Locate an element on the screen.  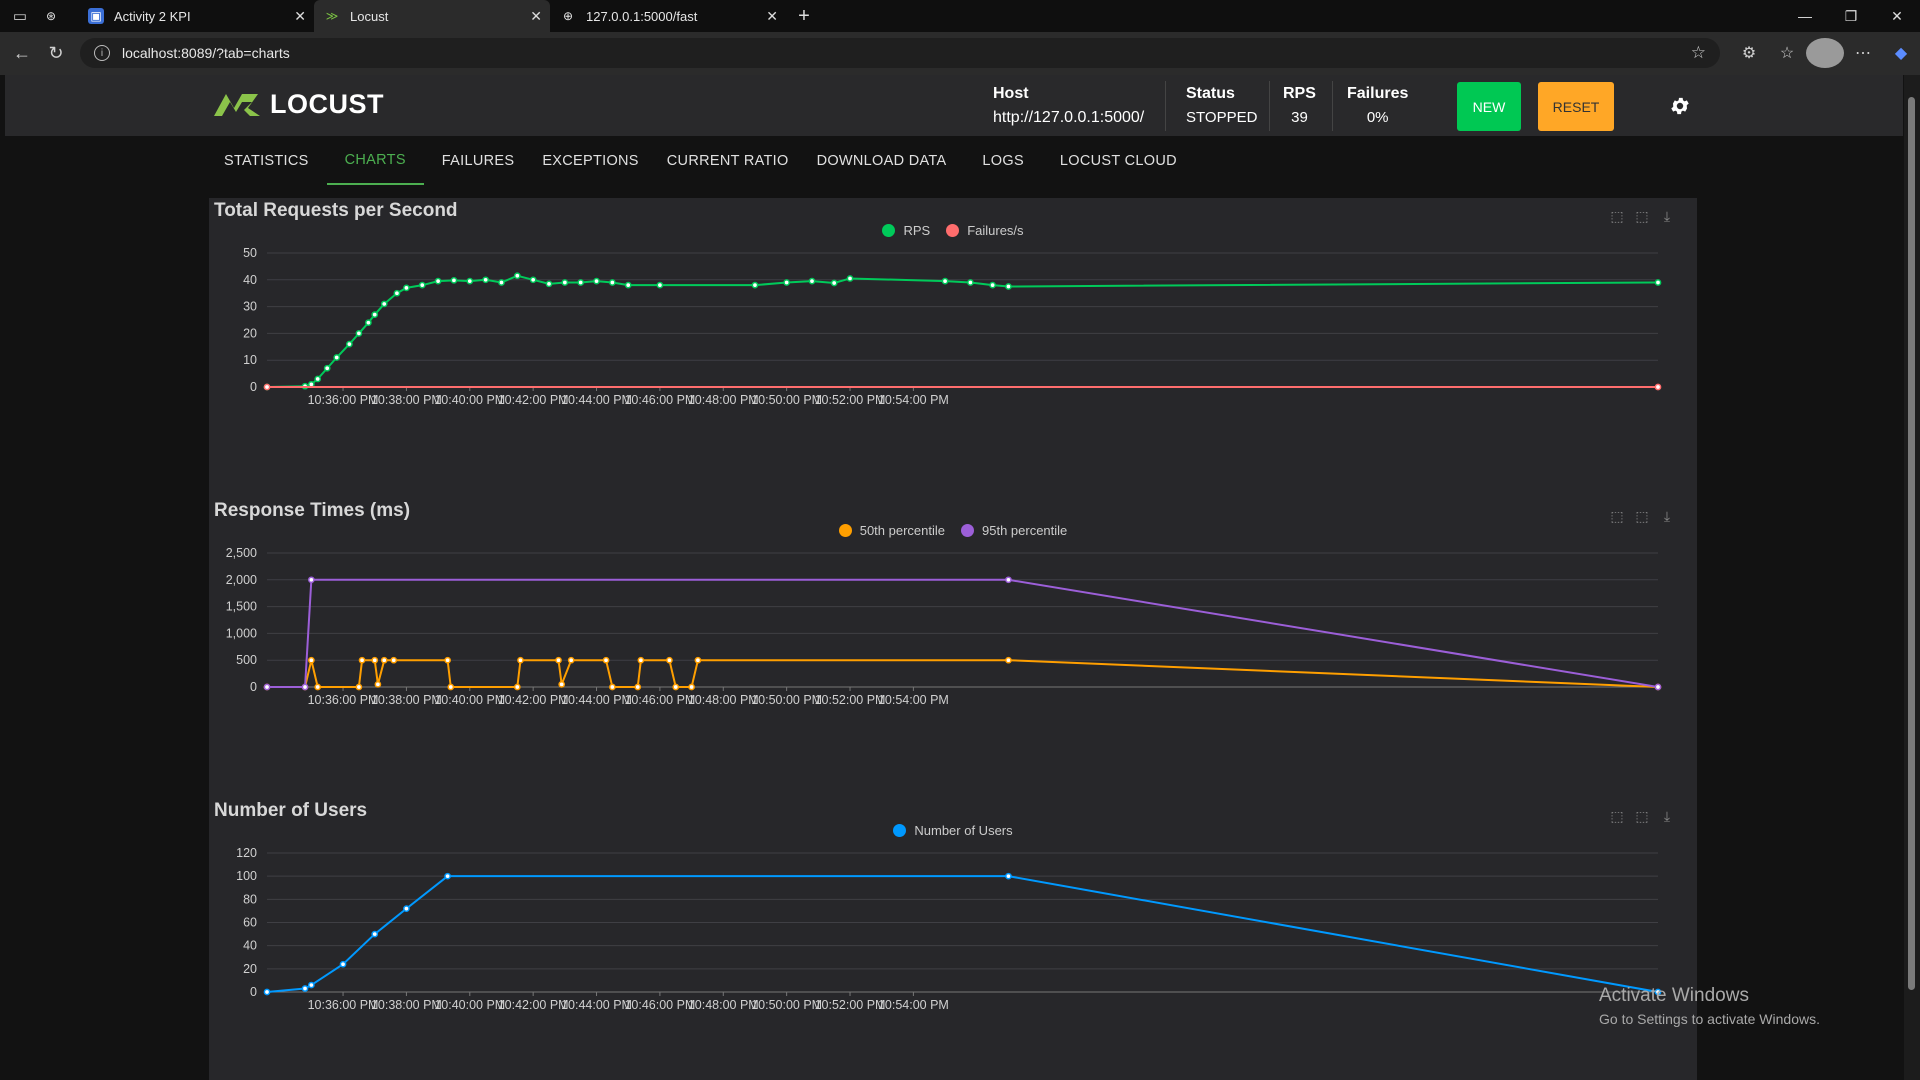
new-test-button: NEW is located at coordinates (1489, 106).